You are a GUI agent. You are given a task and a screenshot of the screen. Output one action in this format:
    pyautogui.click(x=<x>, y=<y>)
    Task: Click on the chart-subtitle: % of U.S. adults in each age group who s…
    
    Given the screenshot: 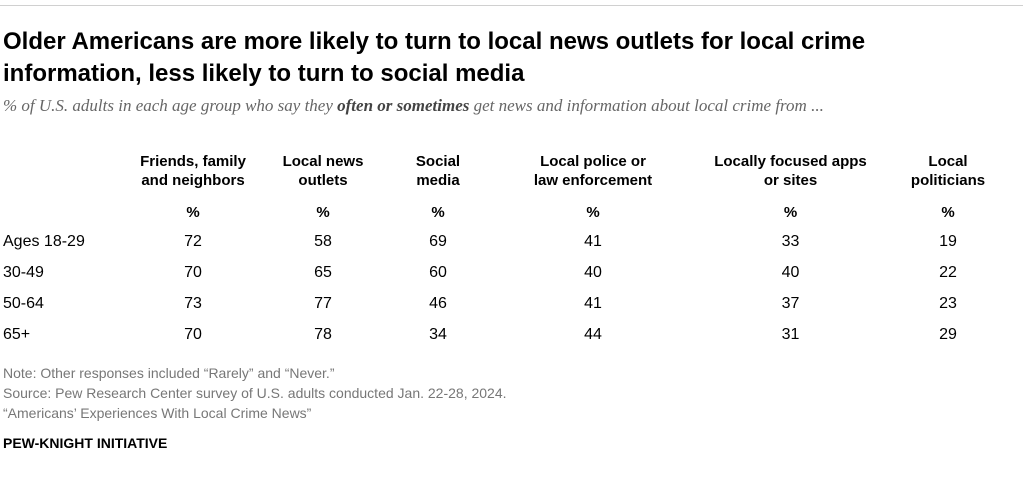 What is the action you would take?
    pyautogui.click(x=510, y=106)
    